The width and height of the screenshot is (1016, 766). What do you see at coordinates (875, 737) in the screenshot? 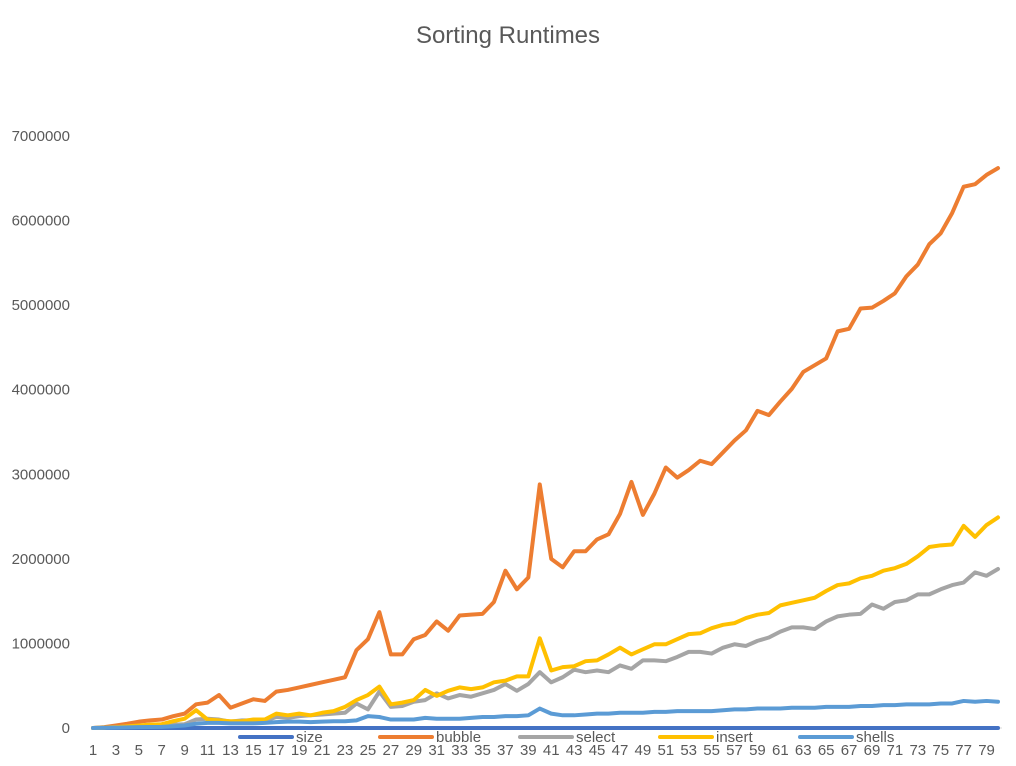
I see `legend-label-shells: shells` at bounding box center [875, 737].